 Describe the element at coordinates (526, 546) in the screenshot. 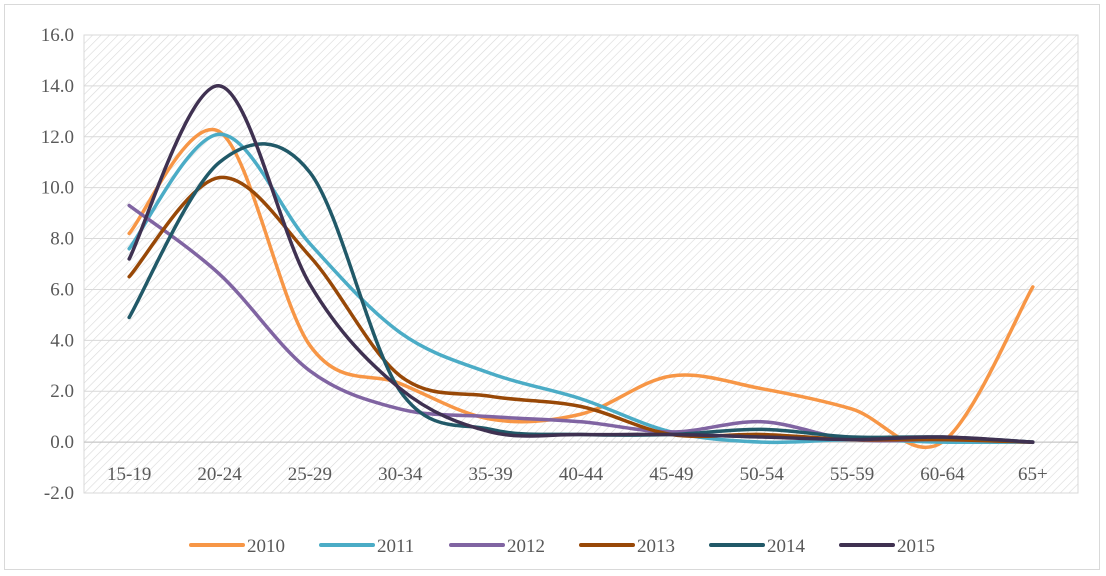

I see `legend-label: 2012` at that location.